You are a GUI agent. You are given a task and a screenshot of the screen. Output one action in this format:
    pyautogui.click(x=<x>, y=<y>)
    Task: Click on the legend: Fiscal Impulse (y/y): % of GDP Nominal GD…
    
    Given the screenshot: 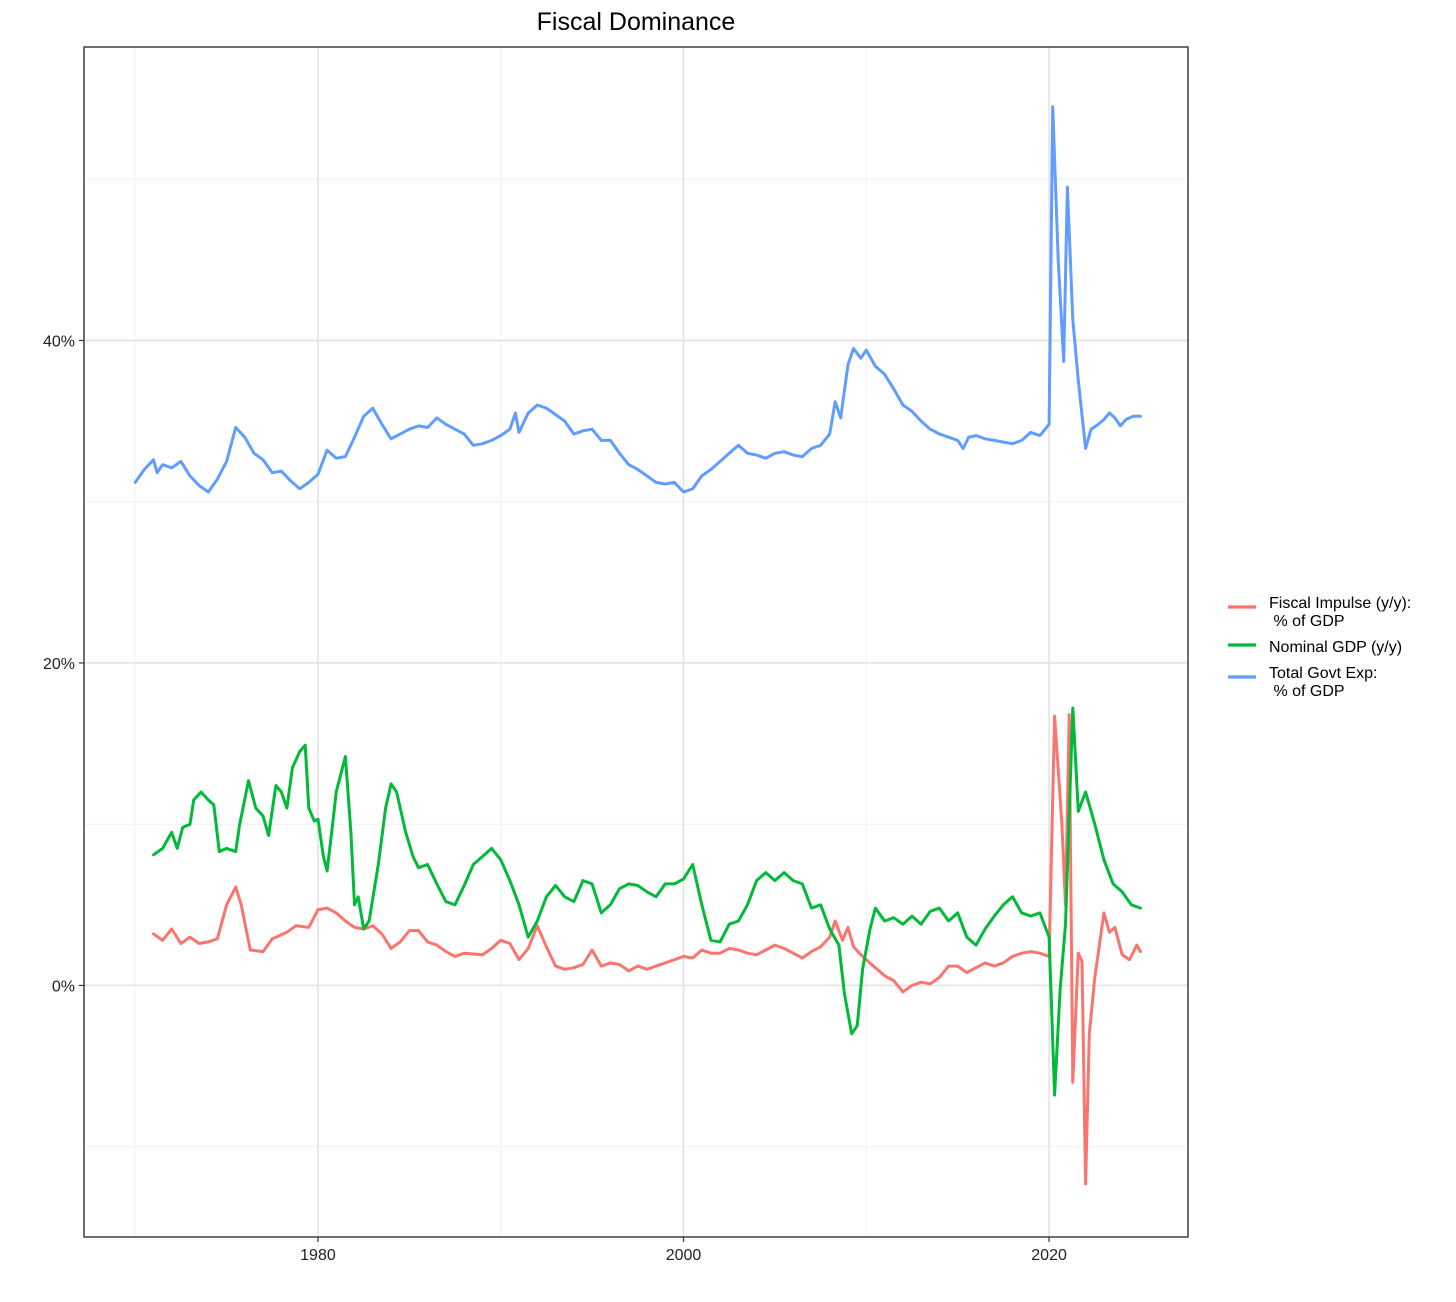 What is the action you would take?
    pyautogui.click(x=1319, y=647)
    